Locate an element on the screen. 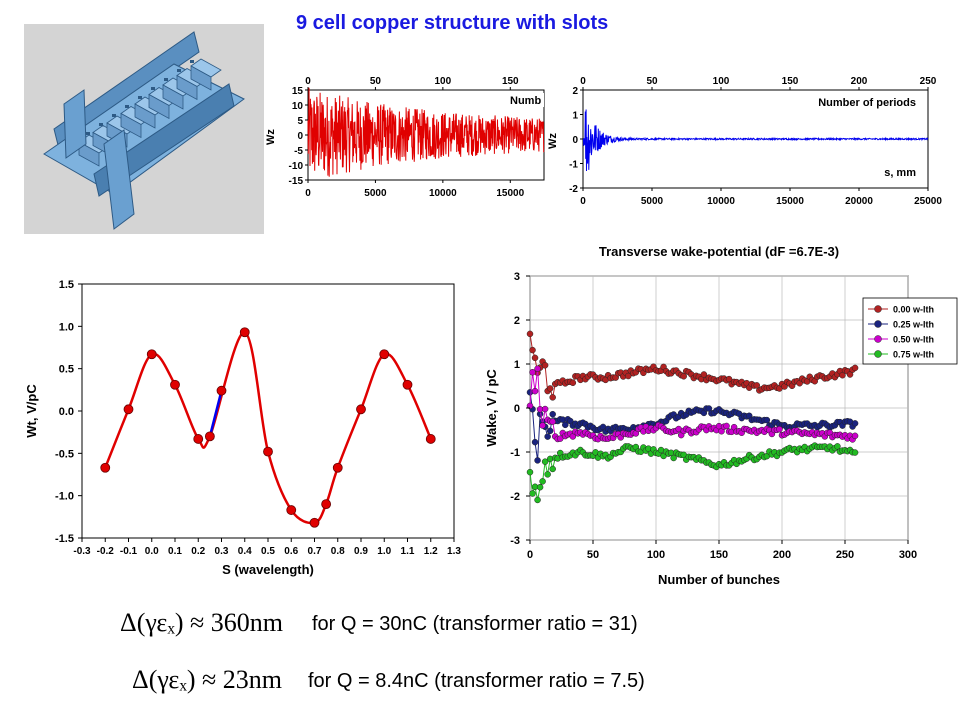  x-tick-label: 5000 is located at coordinates (375, 193).